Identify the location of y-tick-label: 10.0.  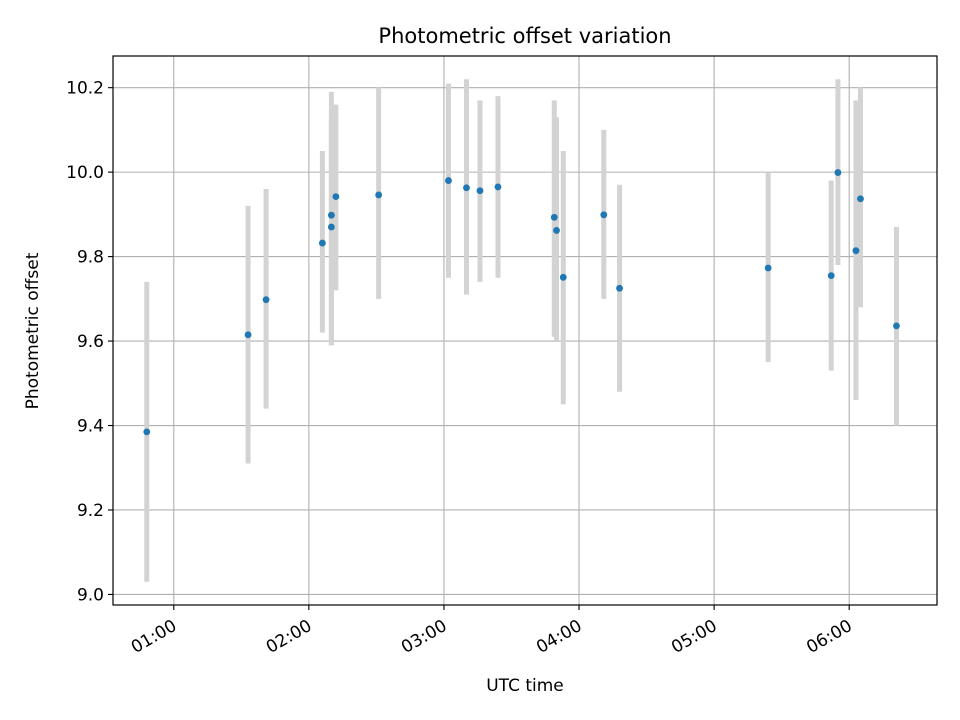
(85, 173).